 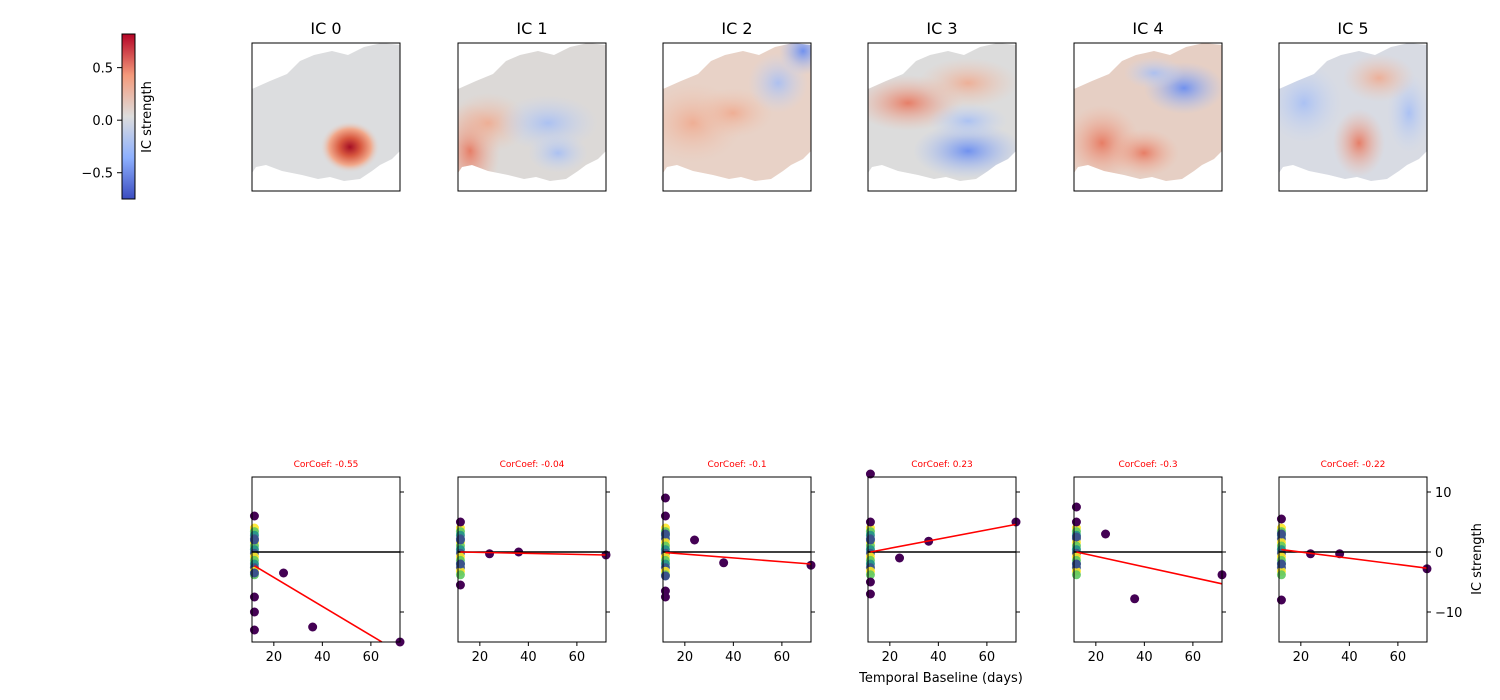 I want to click on scatter-panel: CorCoef: -0.3 20 40 60, so click(x=1149, y=562).